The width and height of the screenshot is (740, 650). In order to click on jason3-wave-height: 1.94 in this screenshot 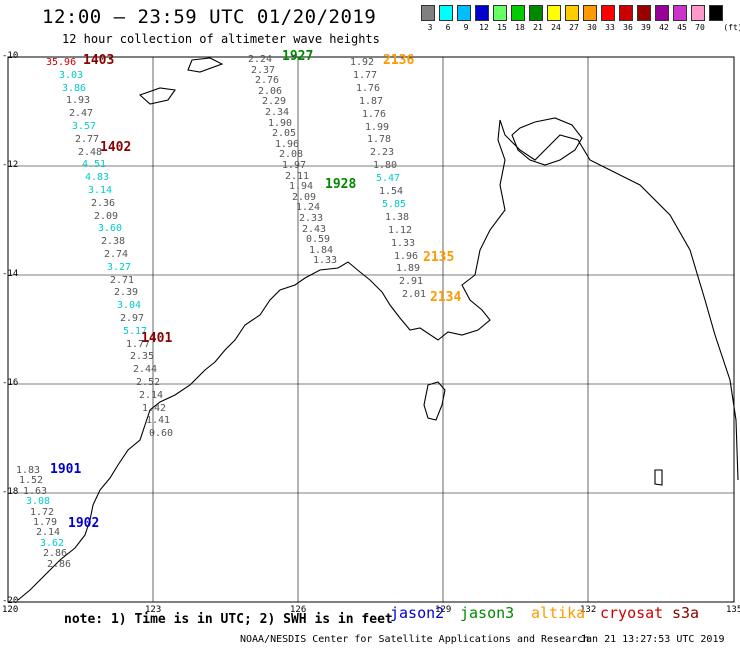, I will do `click(301, 186)`.